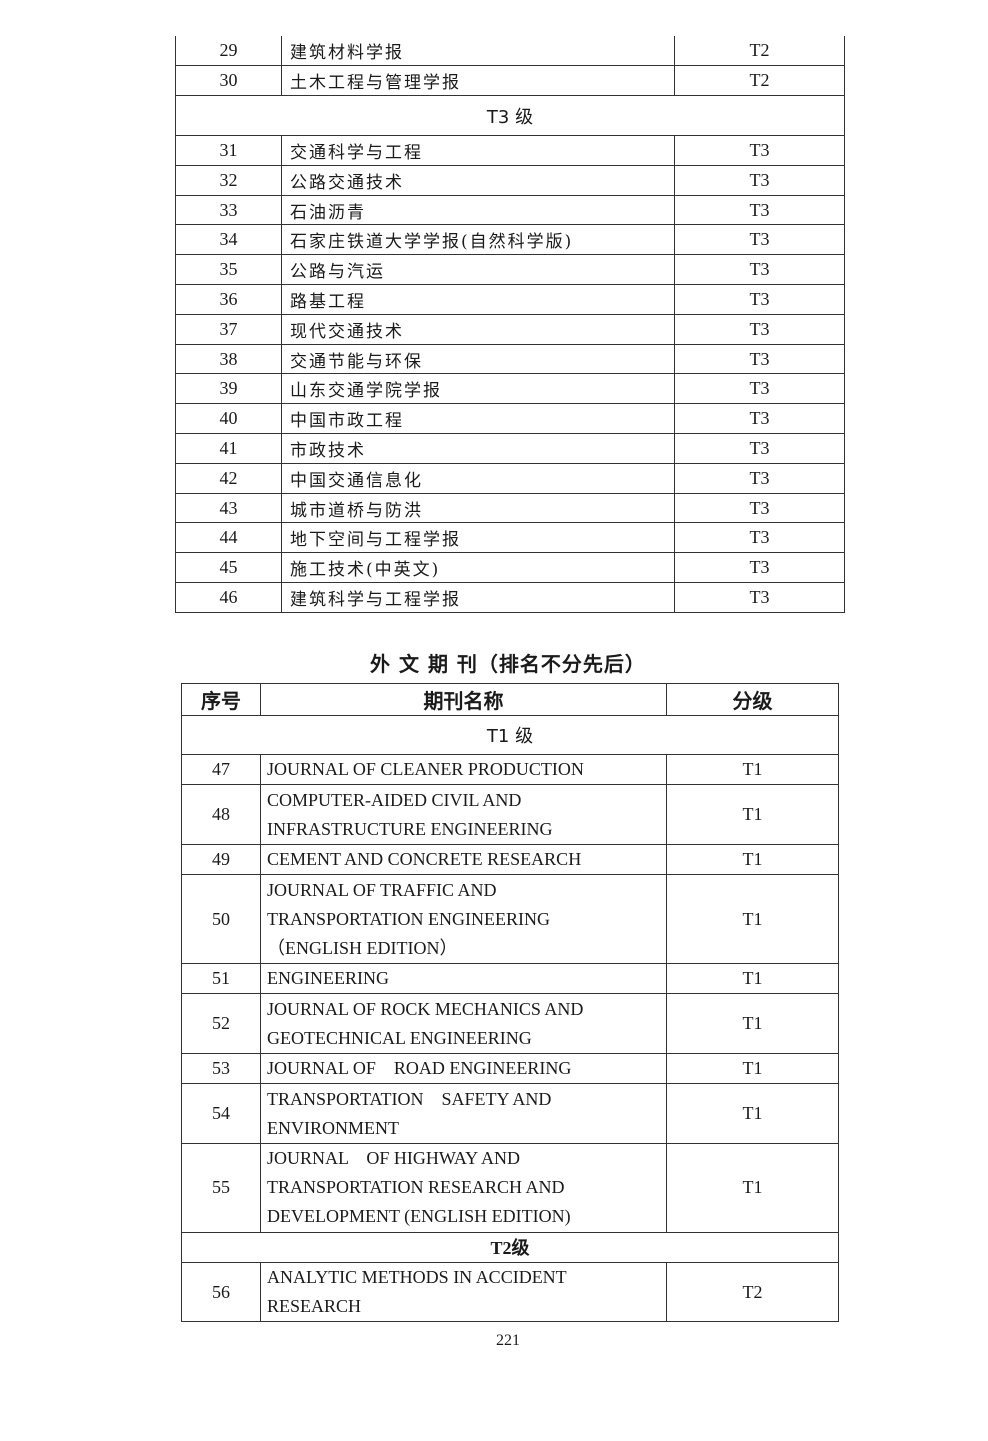 Image resolution: width=988 pixels, height=1441 pixels. I want to click on row-number: 52, so click(221, 1023).